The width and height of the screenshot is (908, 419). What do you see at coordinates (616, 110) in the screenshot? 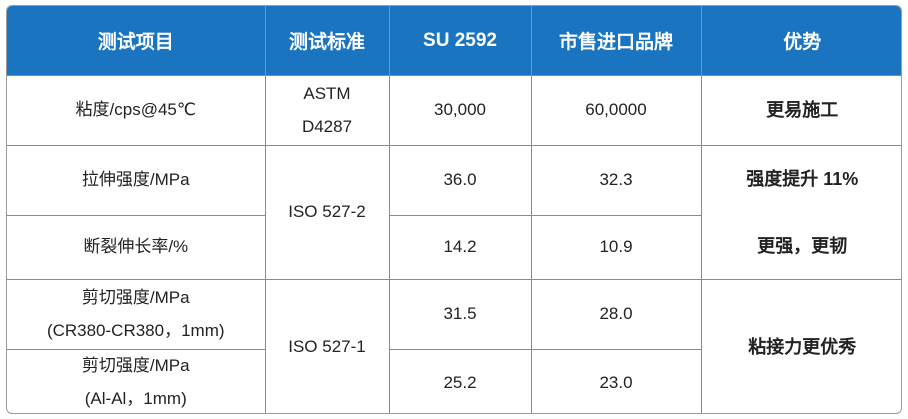
I see `cell-market-value: 60,0000` at bounding box center [616, 110].